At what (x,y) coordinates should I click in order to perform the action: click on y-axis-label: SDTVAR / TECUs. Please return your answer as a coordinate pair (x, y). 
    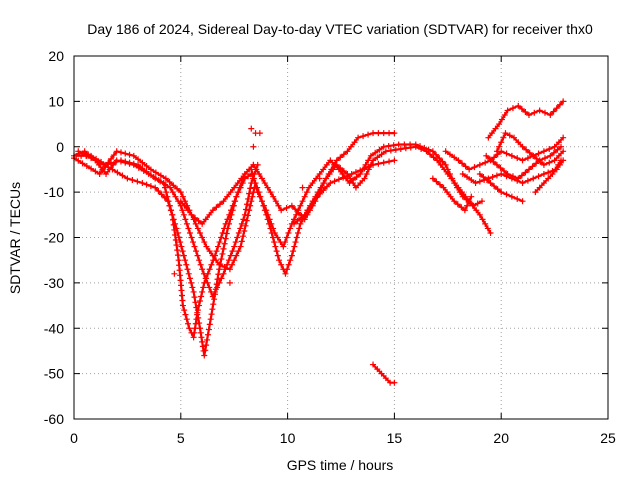
    Looking at the image, I should click on (15, 238).